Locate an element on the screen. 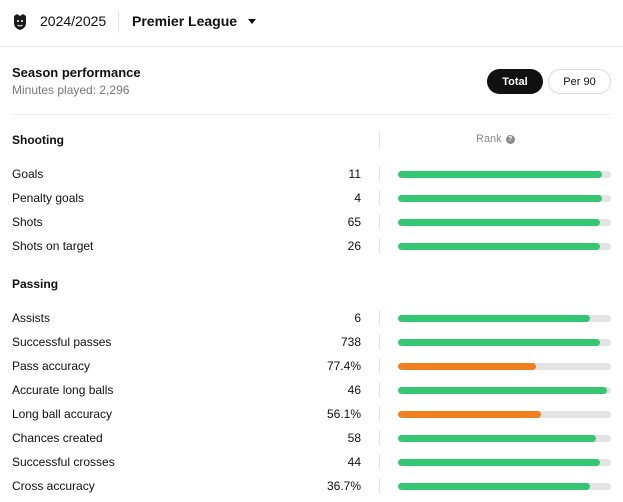 This screenshot has width=623, height=502. stat-value: 26 is located at coordinates (354, 246).